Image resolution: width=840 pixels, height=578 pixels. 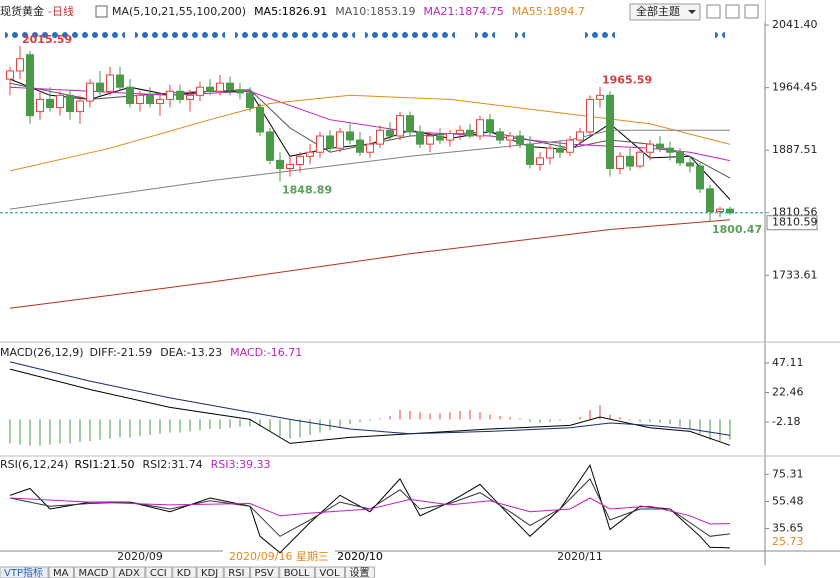 What do you see at coordinates (788, 362) in the screenshot?
I see `y-tick-label: 47.11` at bounding box center [788, 362].